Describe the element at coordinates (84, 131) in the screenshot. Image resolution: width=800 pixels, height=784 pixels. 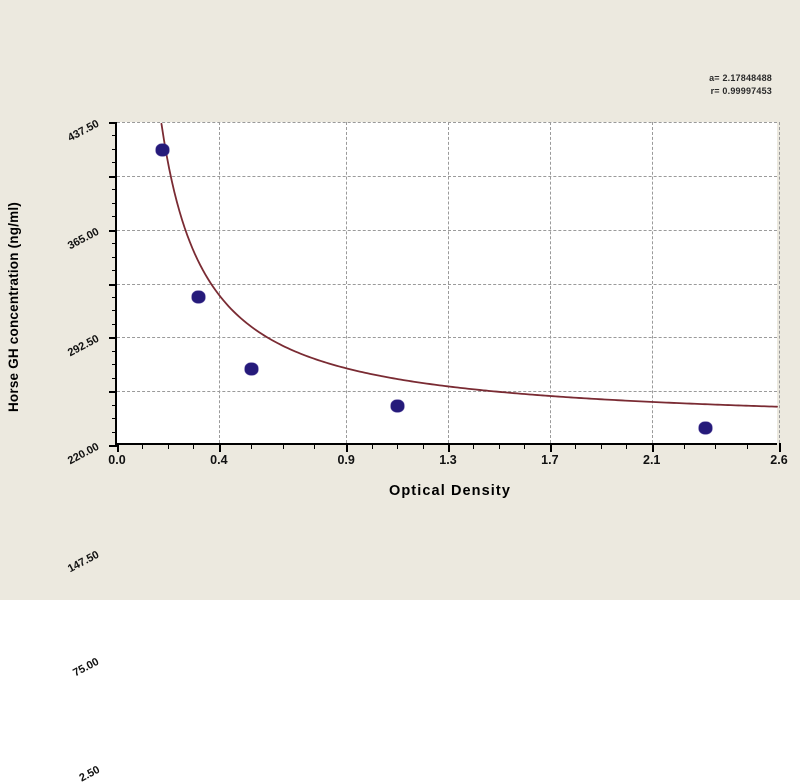
I see `y-tick-label: 437.50` at that location.